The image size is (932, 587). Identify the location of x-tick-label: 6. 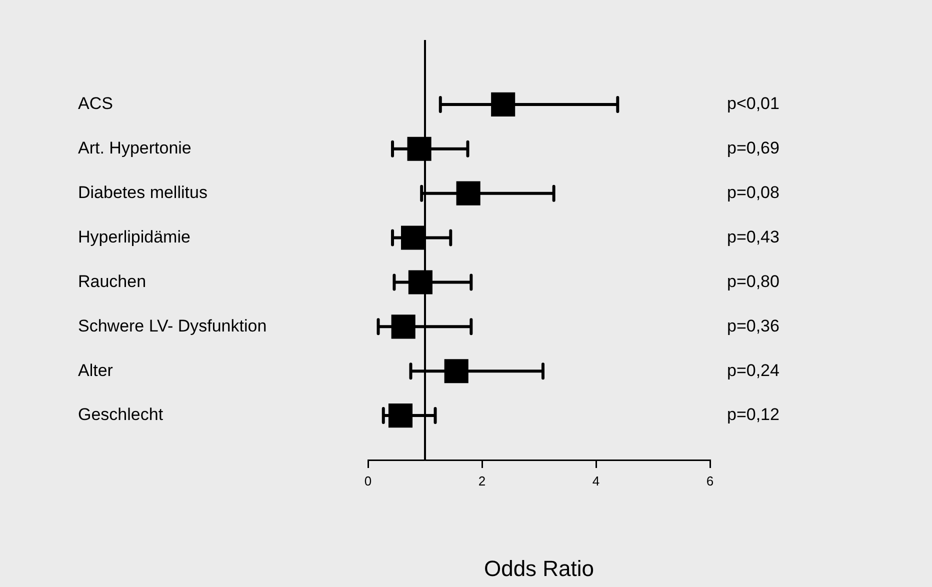
(710, 480).